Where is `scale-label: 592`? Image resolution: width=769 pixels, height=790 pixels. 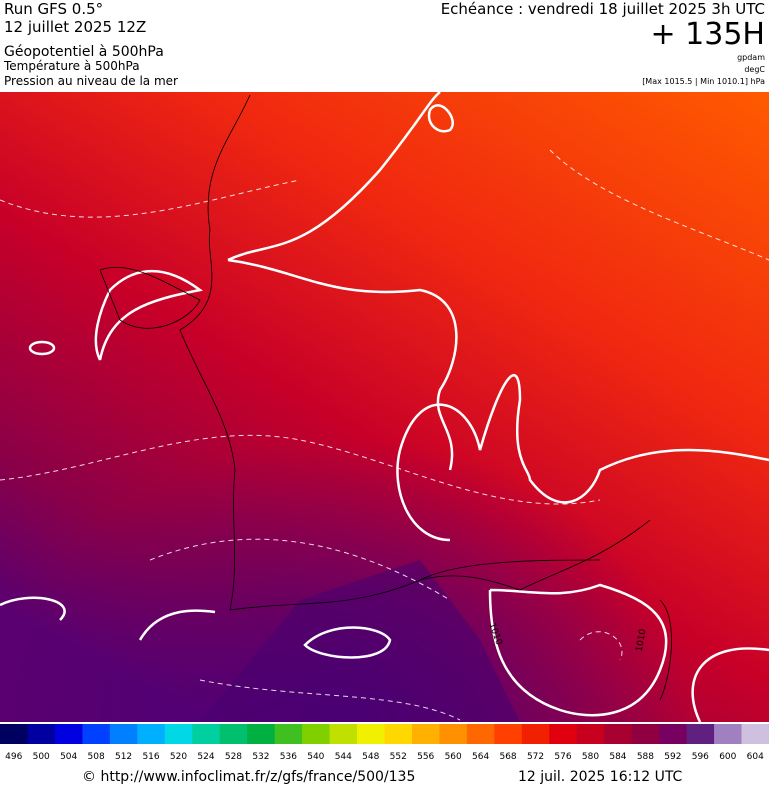 scale-label: 592 is located at coordinates (672, 757).